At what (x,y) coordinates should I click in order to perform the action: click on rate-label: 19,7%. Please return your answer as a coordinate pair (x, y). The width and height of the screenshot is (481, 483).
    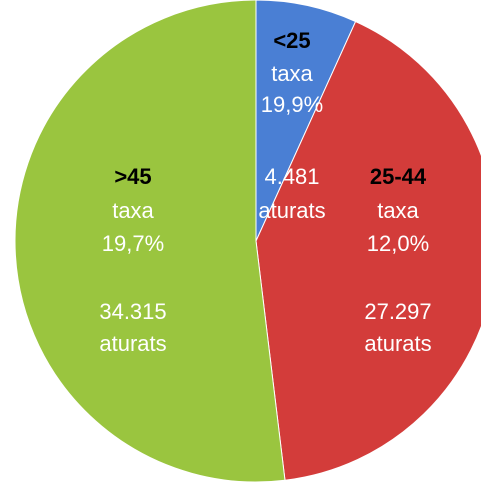
    Looking at the image, I should click on (133, 243).